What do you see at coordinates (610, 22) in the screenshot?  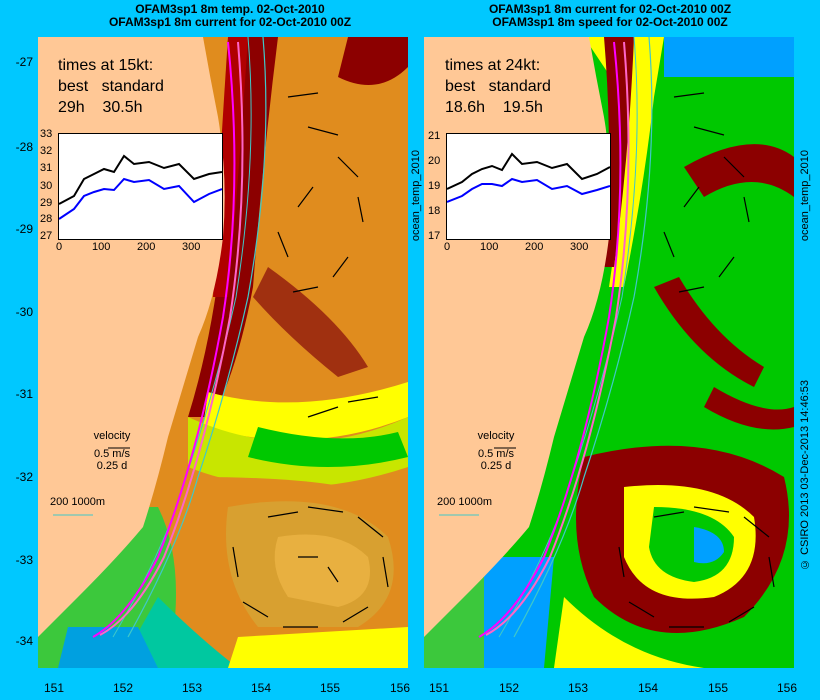 I see `right-title-line2: OFAM3sp1 8m speed for 02-Oct-2010 00Z` at bounding box center [610, 22].